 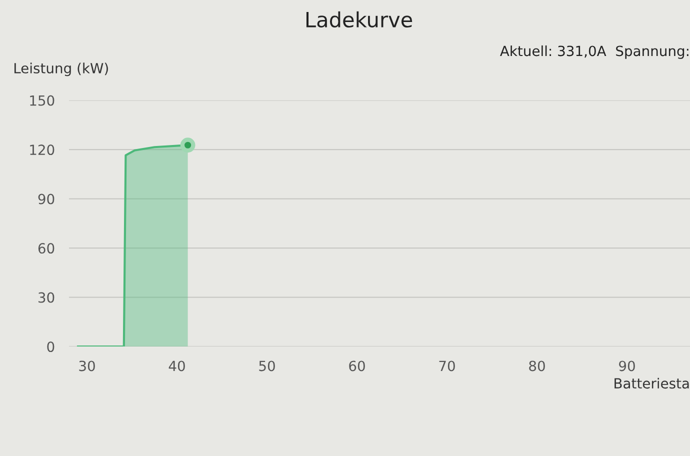 What do you see at coordinates (50, 347) in the screenshot?
I see `y-tick-label: 0` at bounding box center [50, 347].